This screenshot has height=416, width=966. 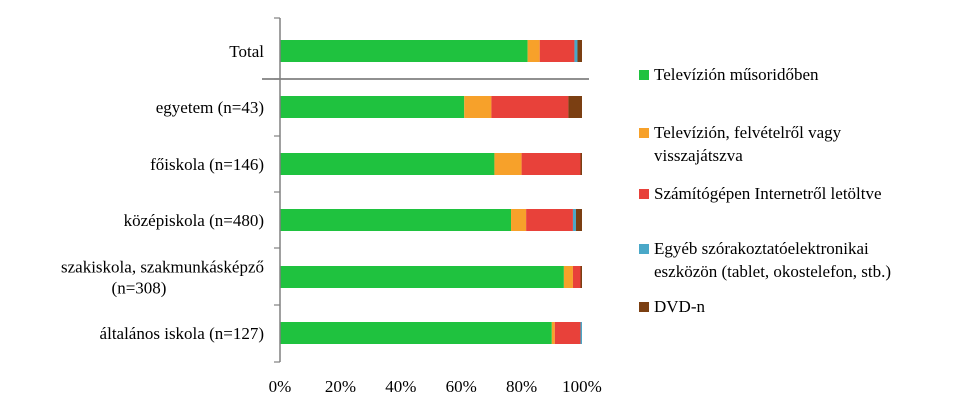 I want to click on x-tick-label-0: 0%, so click(x=280, y=386).